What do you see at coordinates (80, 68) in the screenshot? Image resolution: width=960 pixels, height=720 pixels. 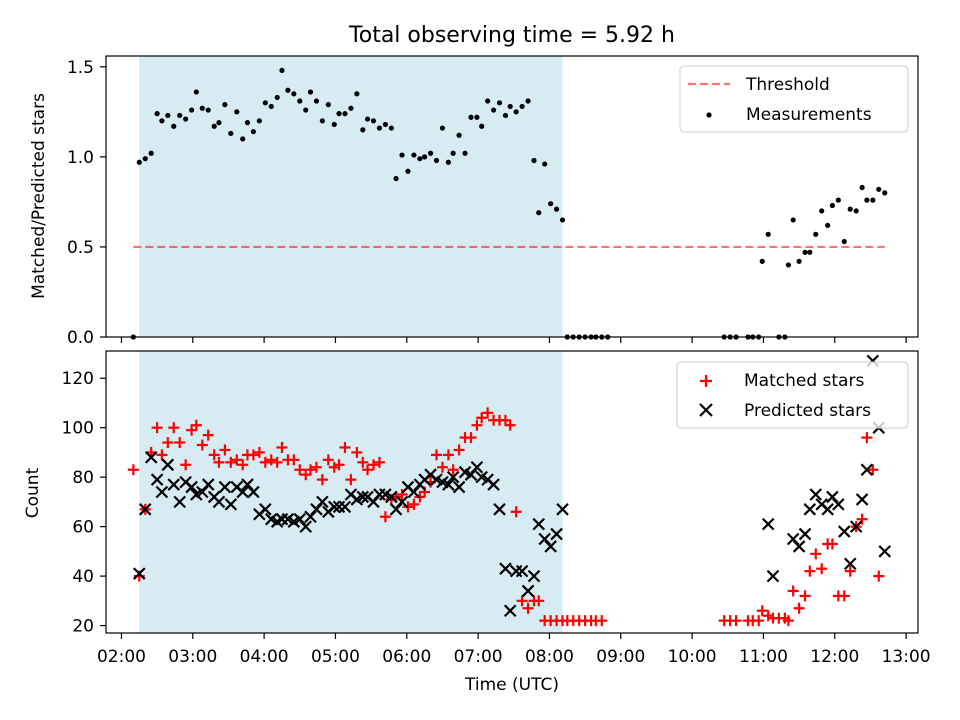 I see `y-tick-label: 1.5` at bounding box center [80, 68].